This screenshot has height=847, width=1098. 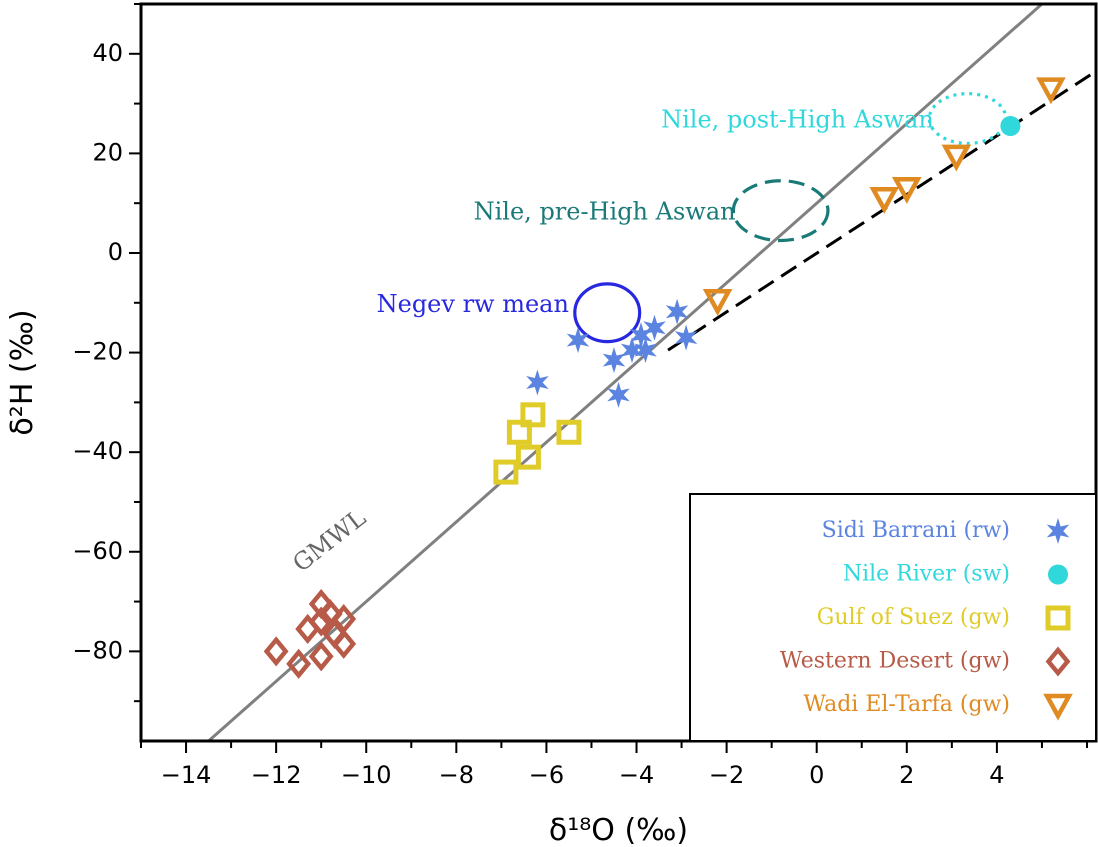 I want to click on xtick-label-6: −2, so click(x=726, y=775).